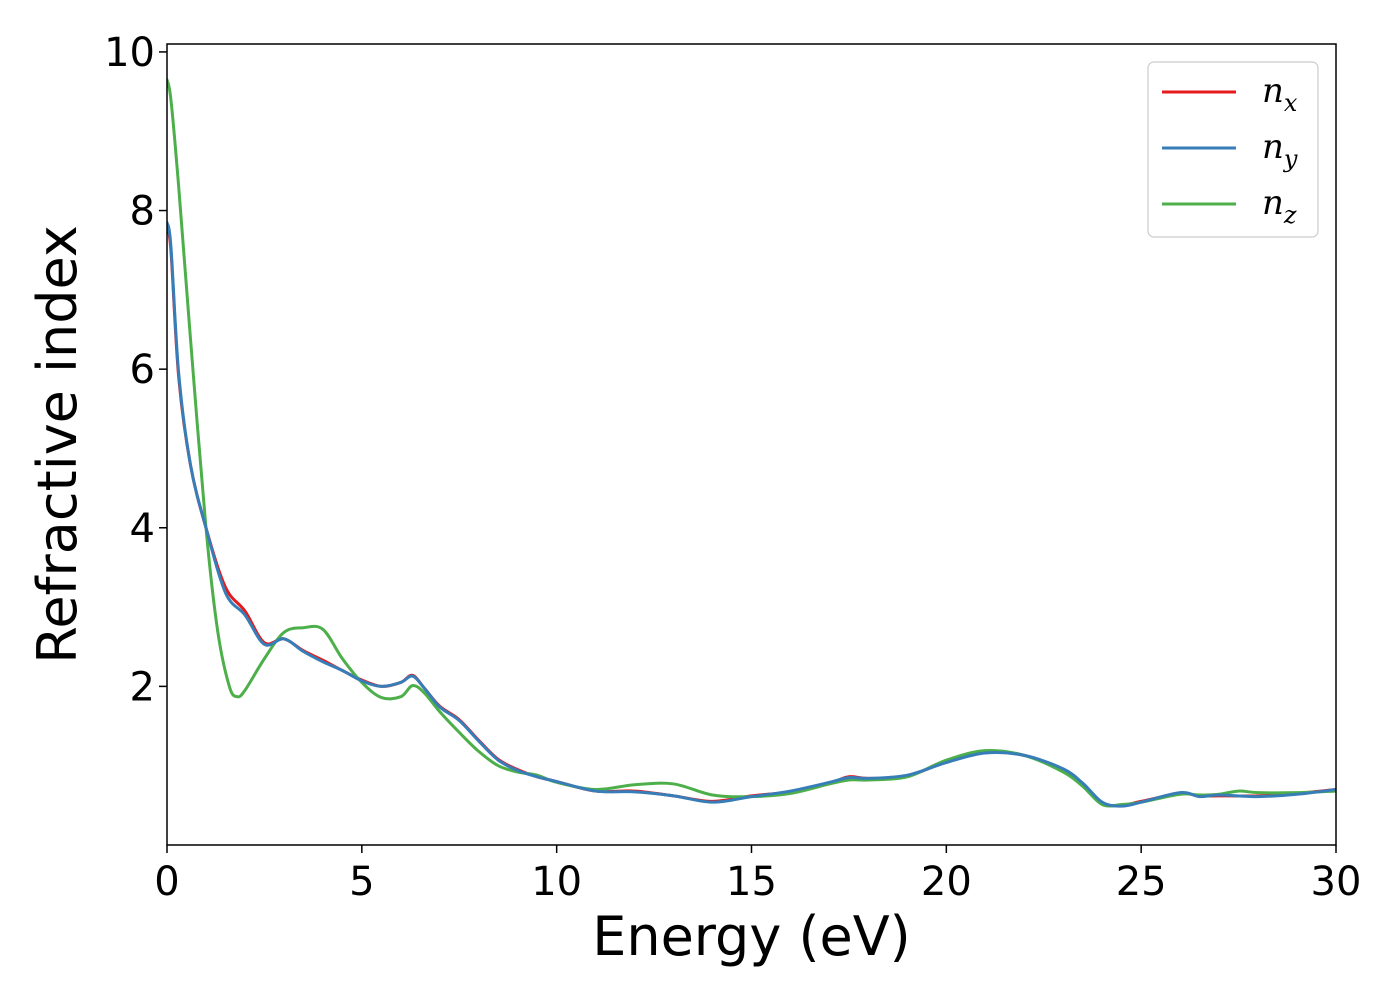  I want to click on x-tick-label: 15, so click(751, 882).